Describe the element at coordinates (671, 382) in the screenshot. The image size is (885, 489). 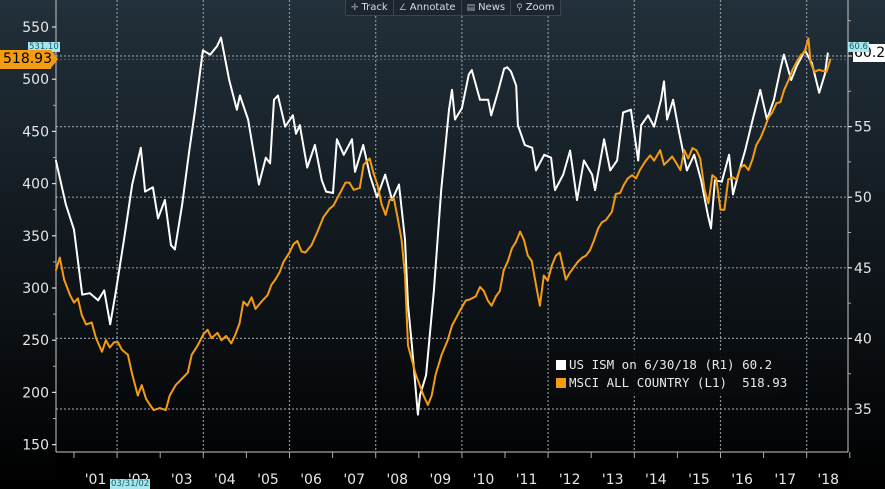
I see `legend-entry-msci: MSCI ALL COUNTRY (L1) 518.93` at that location.